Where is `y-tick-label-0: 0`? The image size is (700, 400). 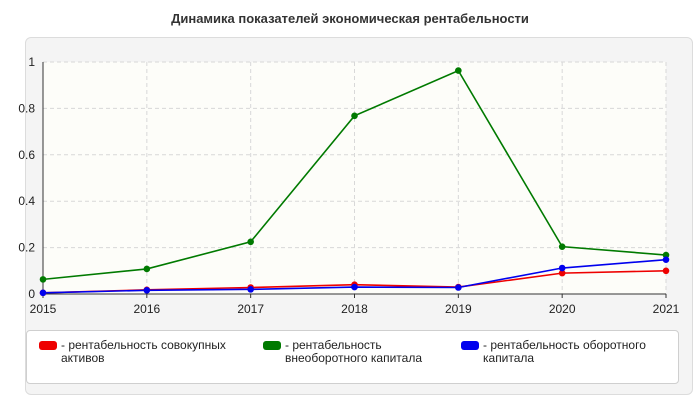
y-tick-label-0: 0 is located at coordinates (31, 294).